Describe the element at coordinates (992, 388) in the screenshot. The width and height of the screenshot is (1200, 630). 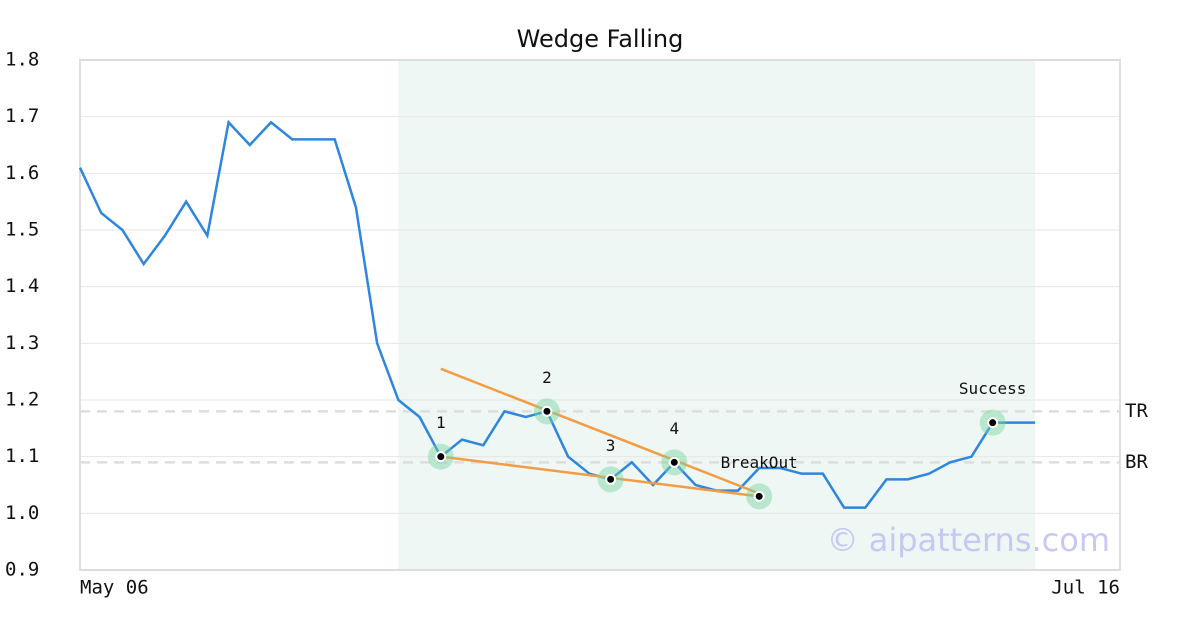
I see `point-label: Success` at that location.